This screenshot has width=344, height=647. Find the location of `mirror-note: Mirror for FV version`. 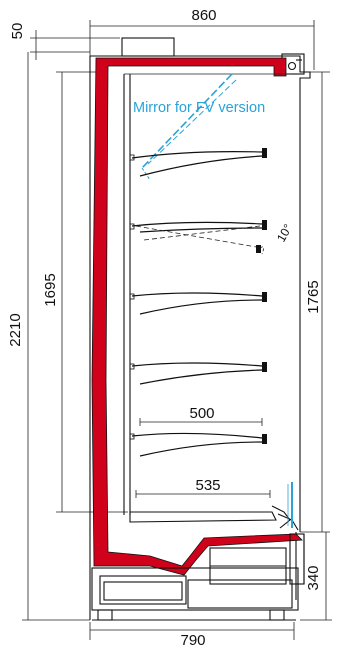

mirror-note: Mirror for FV version is located at coordinates (199, 108).